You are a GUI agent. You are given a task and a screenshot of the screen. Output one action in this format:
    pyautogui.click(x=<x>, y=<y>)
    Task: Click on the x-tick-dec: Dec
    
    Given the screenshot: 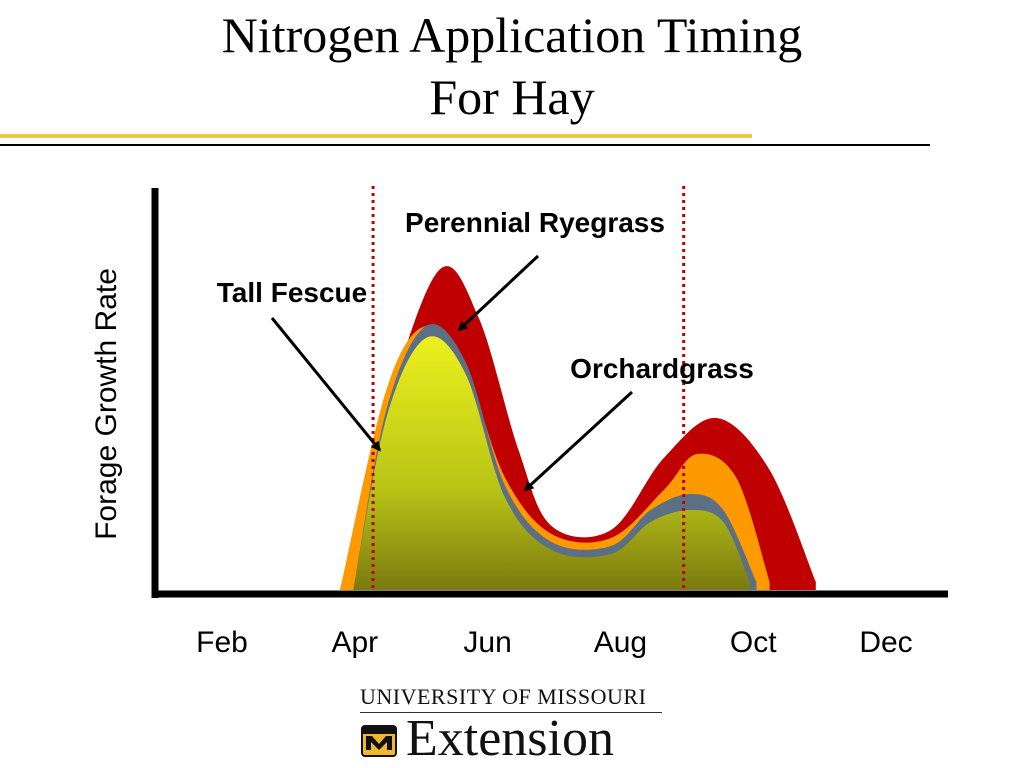 What is the action you would take?
    pyautogui.click(x=885, y=642)
    